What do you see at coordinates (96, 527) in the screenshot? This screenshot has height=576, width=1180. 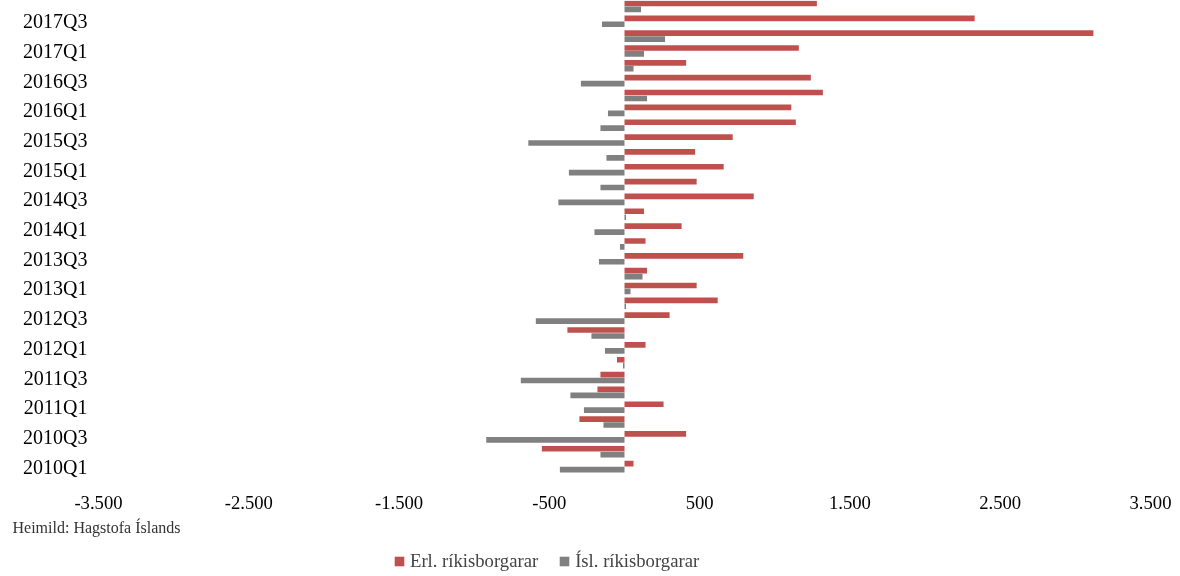 I see `text: Heimild: Hagstofa Íslands` at bounding box center [96, 527].